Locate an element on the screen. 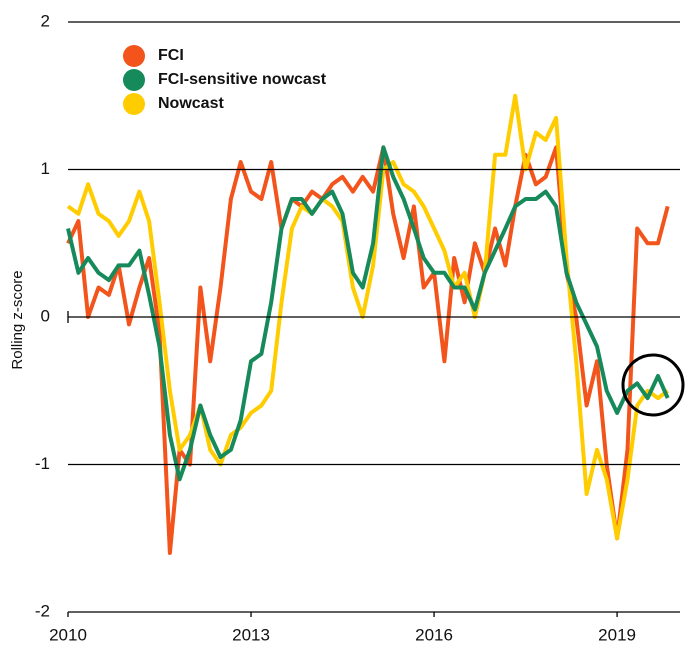  y-tick-label: 2 is located at coordinates (45, 20).